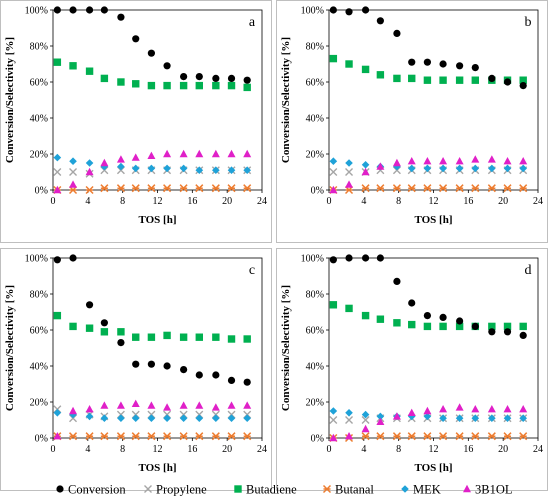 The height and width of the screenshot is (501, 550). What do you see at coordinates (53, 201) in the screenshot?
I see `x-tick-label: 0` at bounding box center [53, 201].